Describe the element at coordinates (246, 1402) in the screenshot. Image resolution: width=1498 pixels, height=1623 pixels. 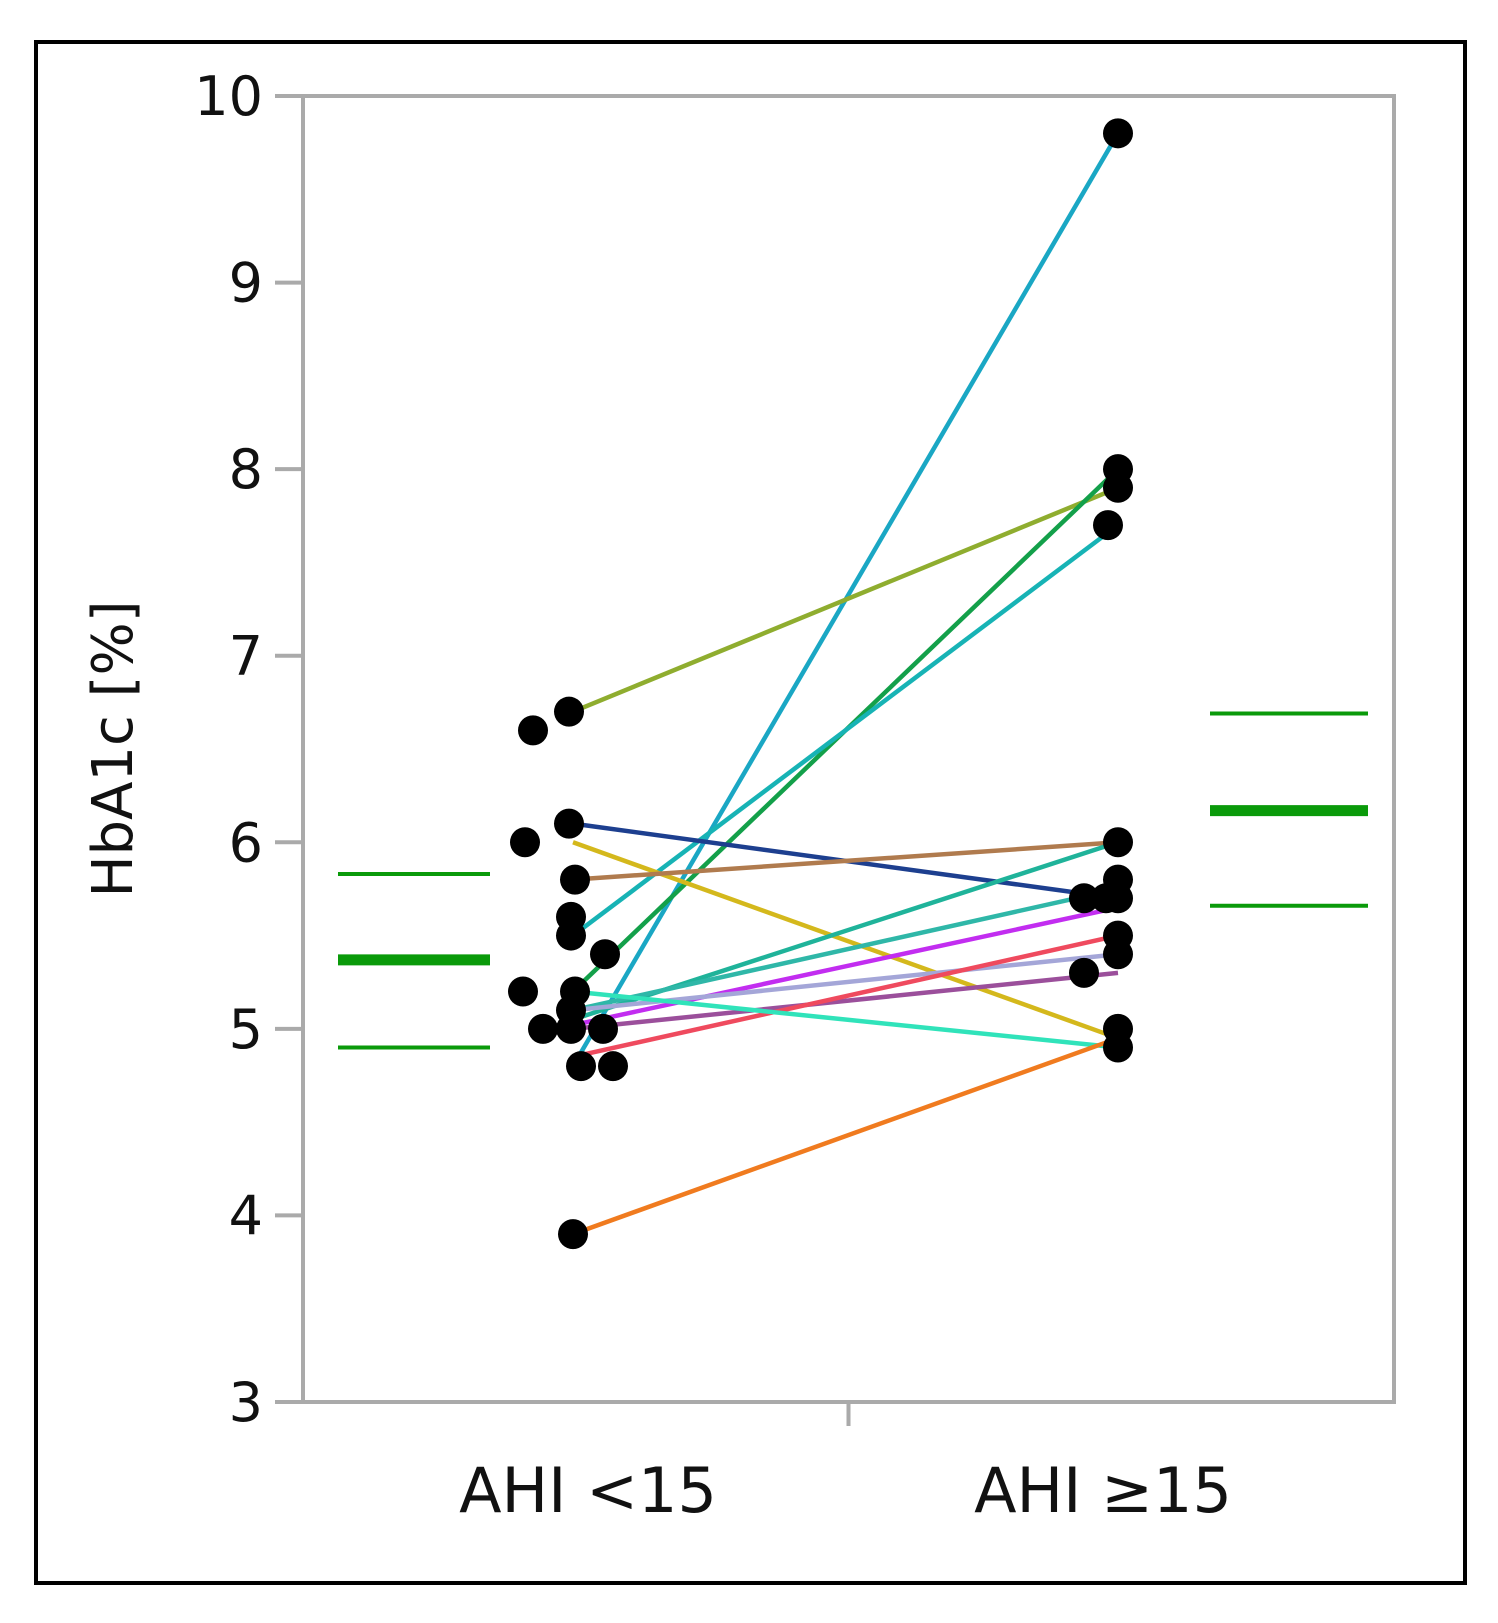
I see `y-tick-label: 3` at that location.